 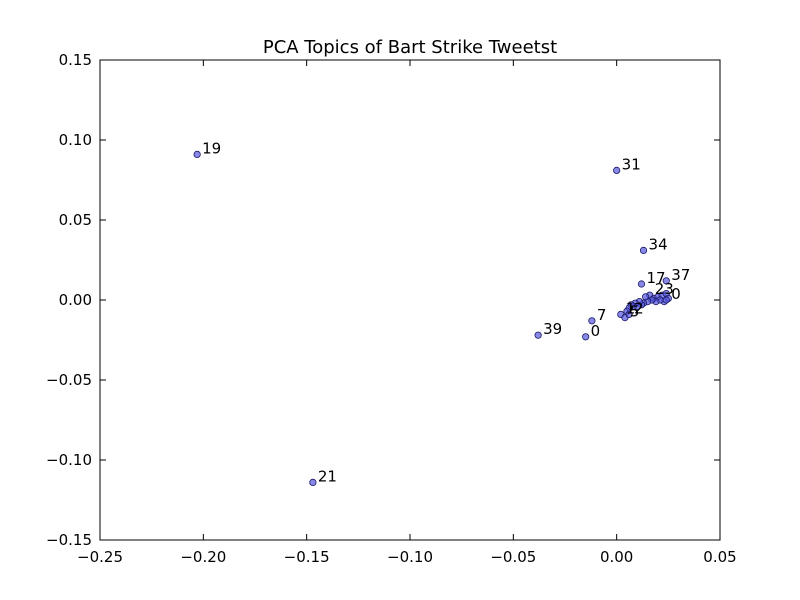 I want to click on point-label: 39, so click(x=552, y=329).